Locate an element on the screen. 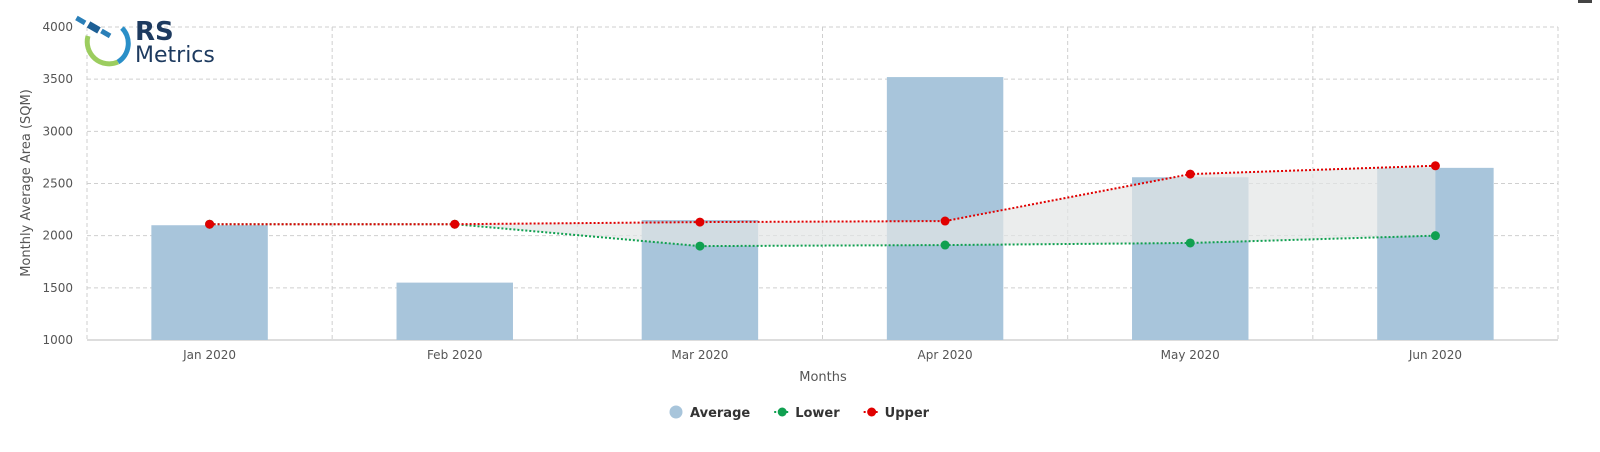 This screenshot has height=452, width=1600. y-tick-label: 3500 is located at coordinates (57, 79).